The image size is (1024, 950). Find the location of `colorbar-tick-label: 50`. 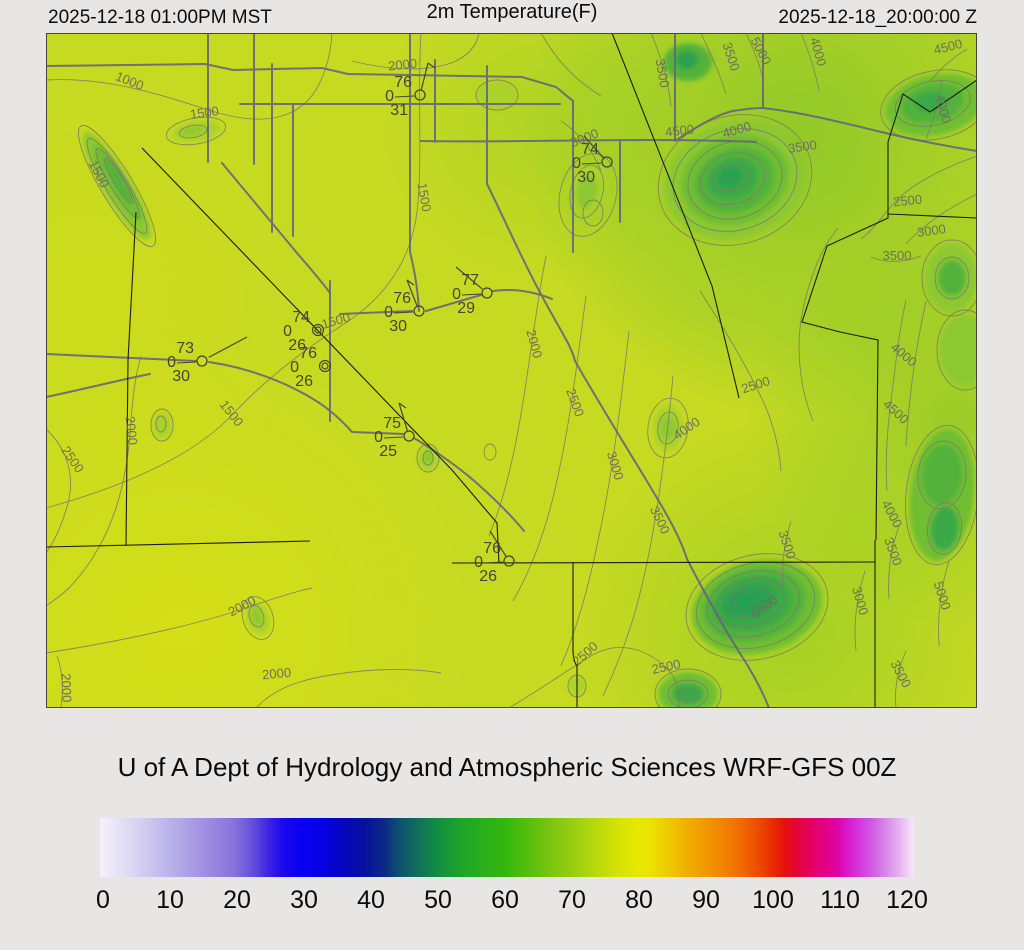

colorbar-tick-label: 50 is located at coordinates (438, 900).